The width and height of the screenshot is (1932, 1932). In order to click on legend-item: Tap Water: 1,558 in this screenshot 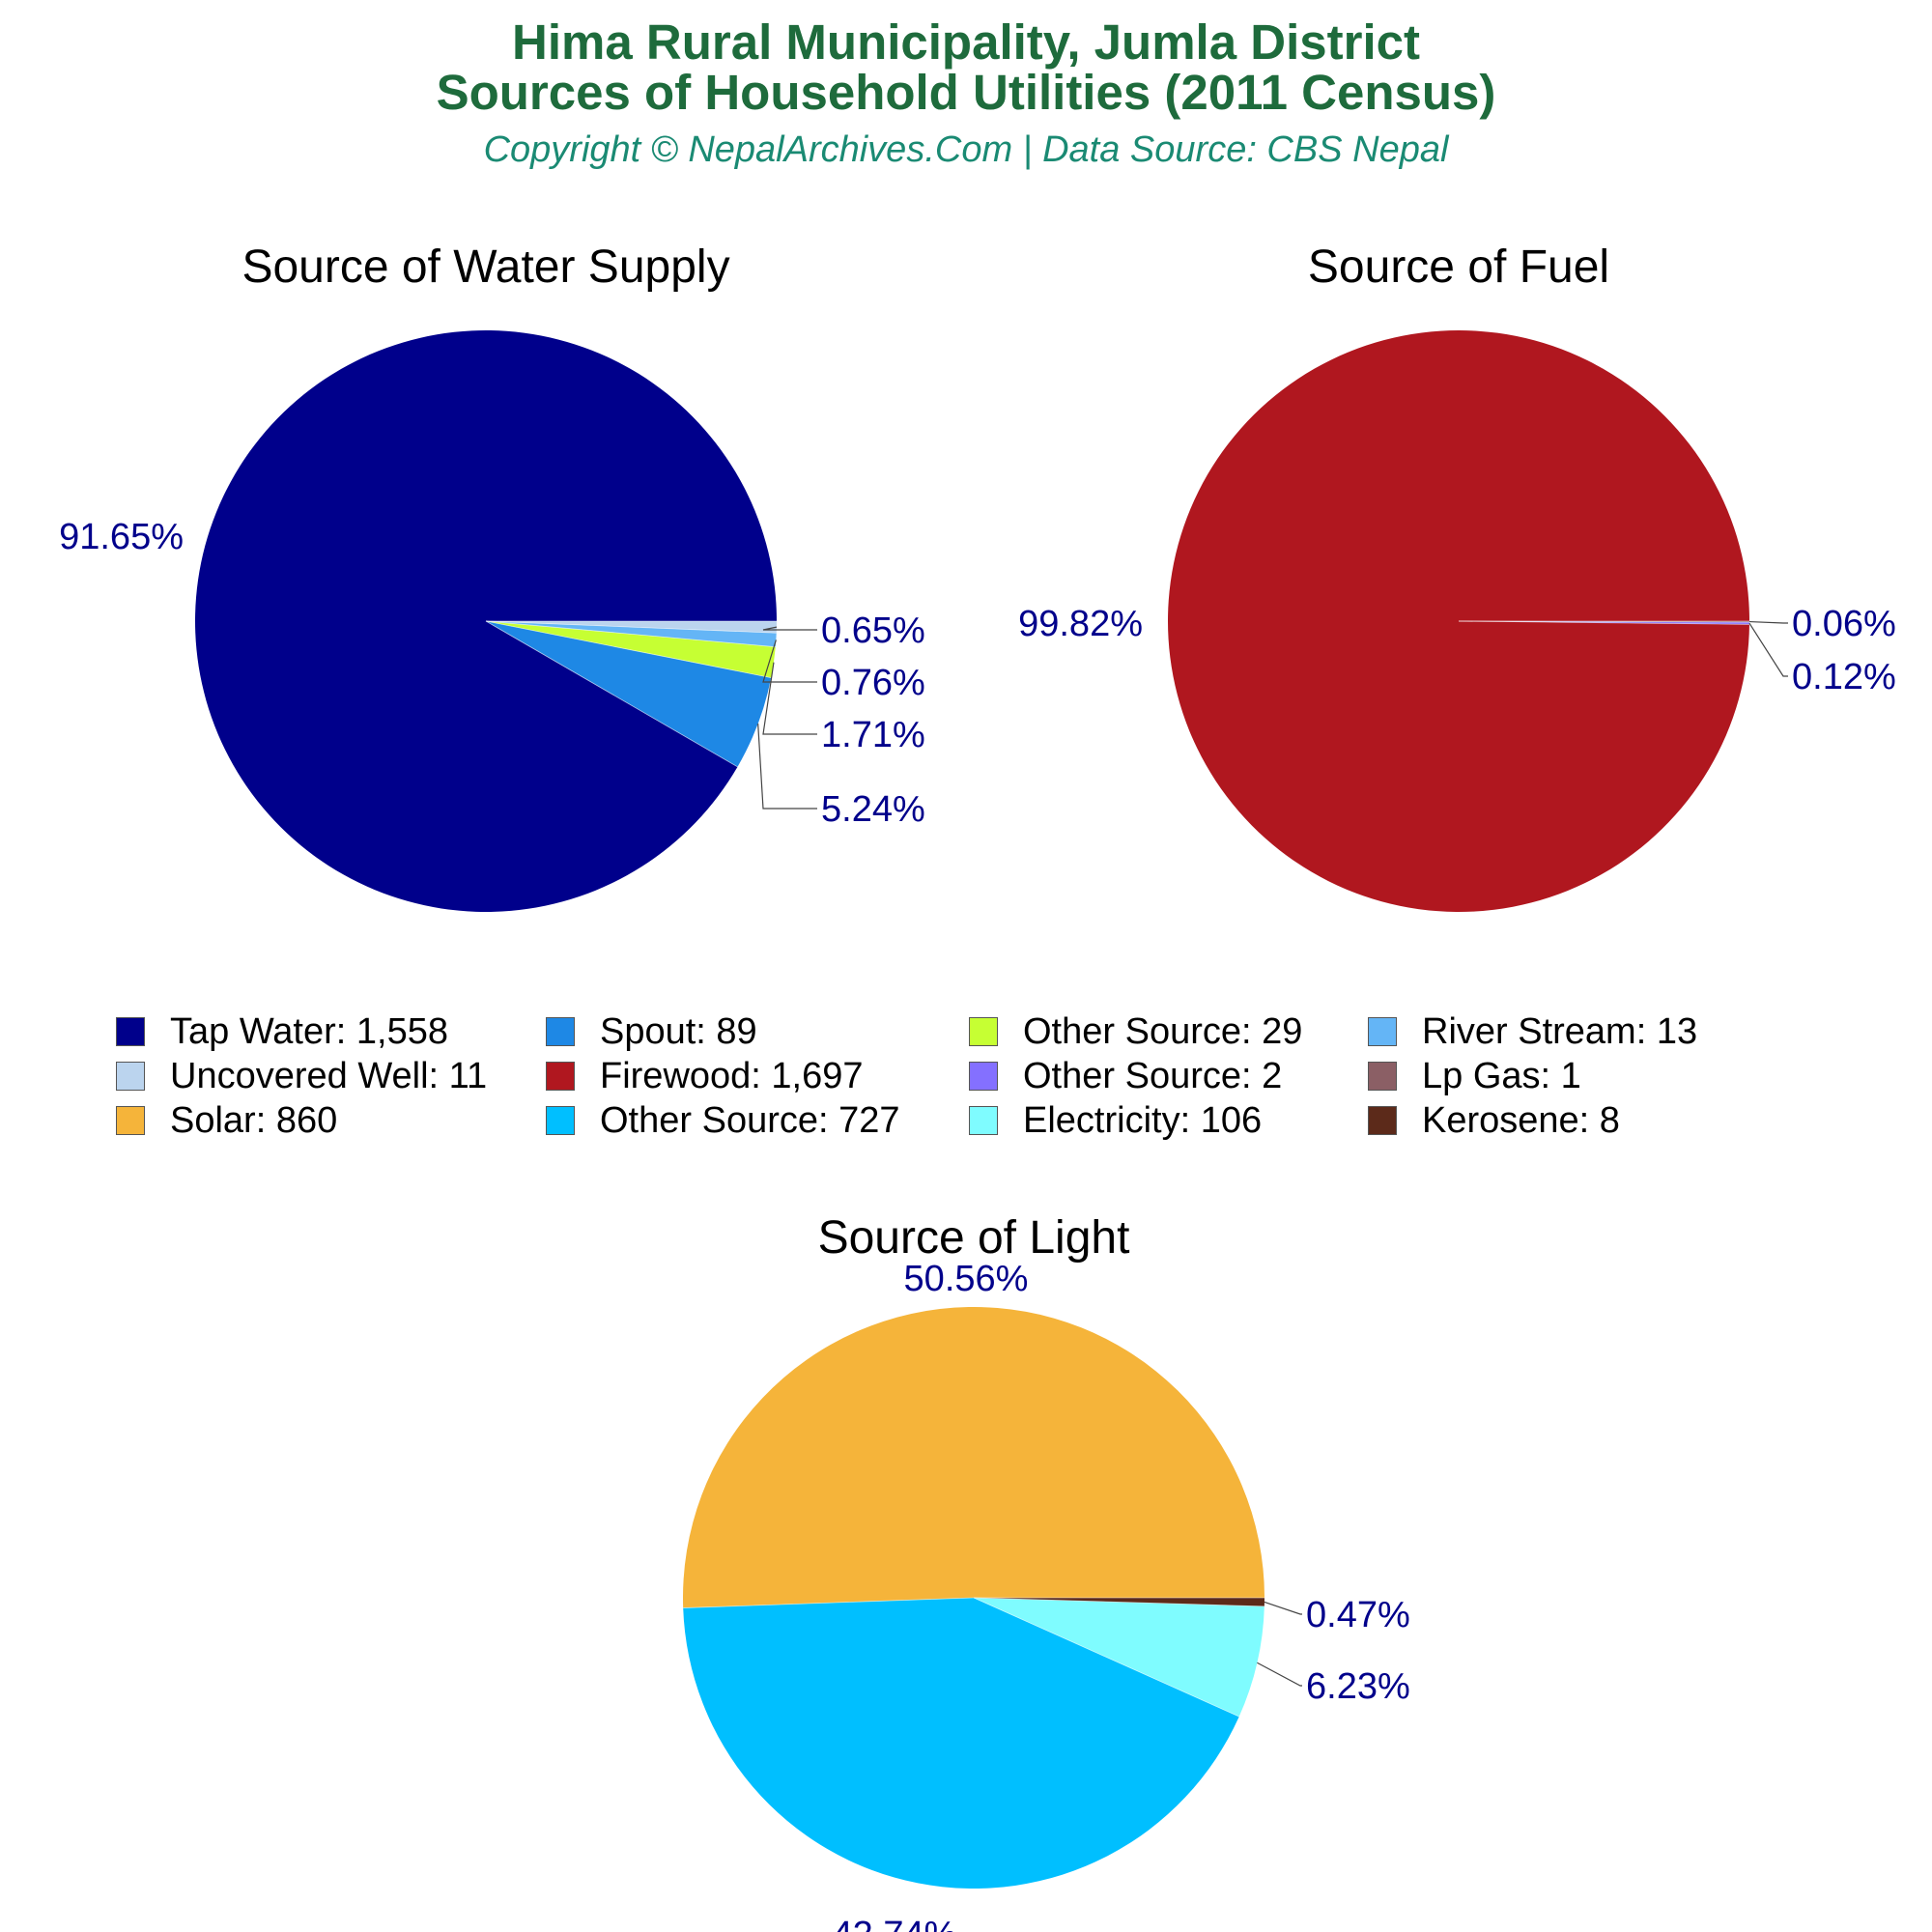, I will do `click(282, 1031)`.